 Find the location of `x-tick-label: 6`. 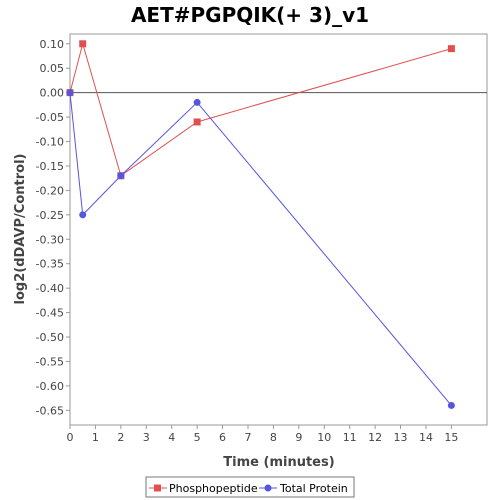

x-tick-label: 6 is located at coordinates (222, 437).